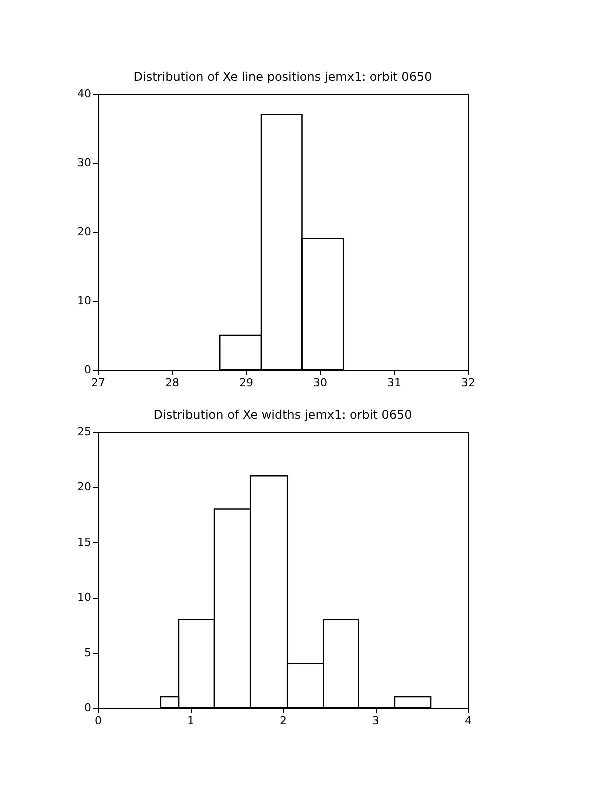 The image size is (612, 792). What do you see at coordinates (98, 721) in the screenshot?
I see `x-tick-label: 0` at bounding box center [98, 721].